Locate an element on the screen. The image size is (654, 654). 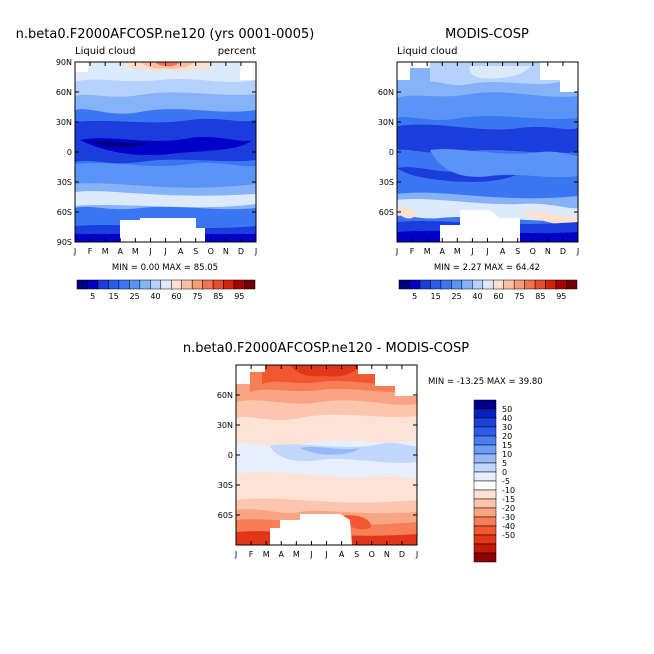
panel-model-colorbar-label: 85 is located at coordinates (218, 296).